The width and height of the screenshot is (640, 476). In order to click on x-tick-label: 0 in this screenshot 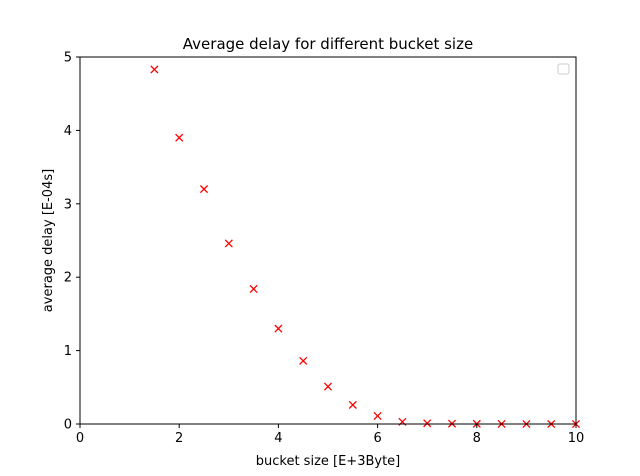, I will do `click(80, 438)`.